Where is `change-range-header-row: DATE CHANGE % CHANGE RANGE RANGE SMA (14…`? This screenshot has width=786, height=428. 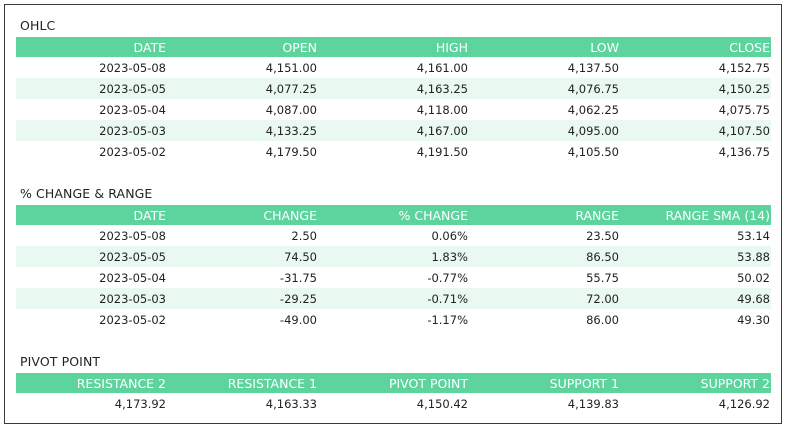 change-range-header-row: DATE CHANGE % CHANGE RANGE RANGE SMA (14… is located at coordinates (393, 215).